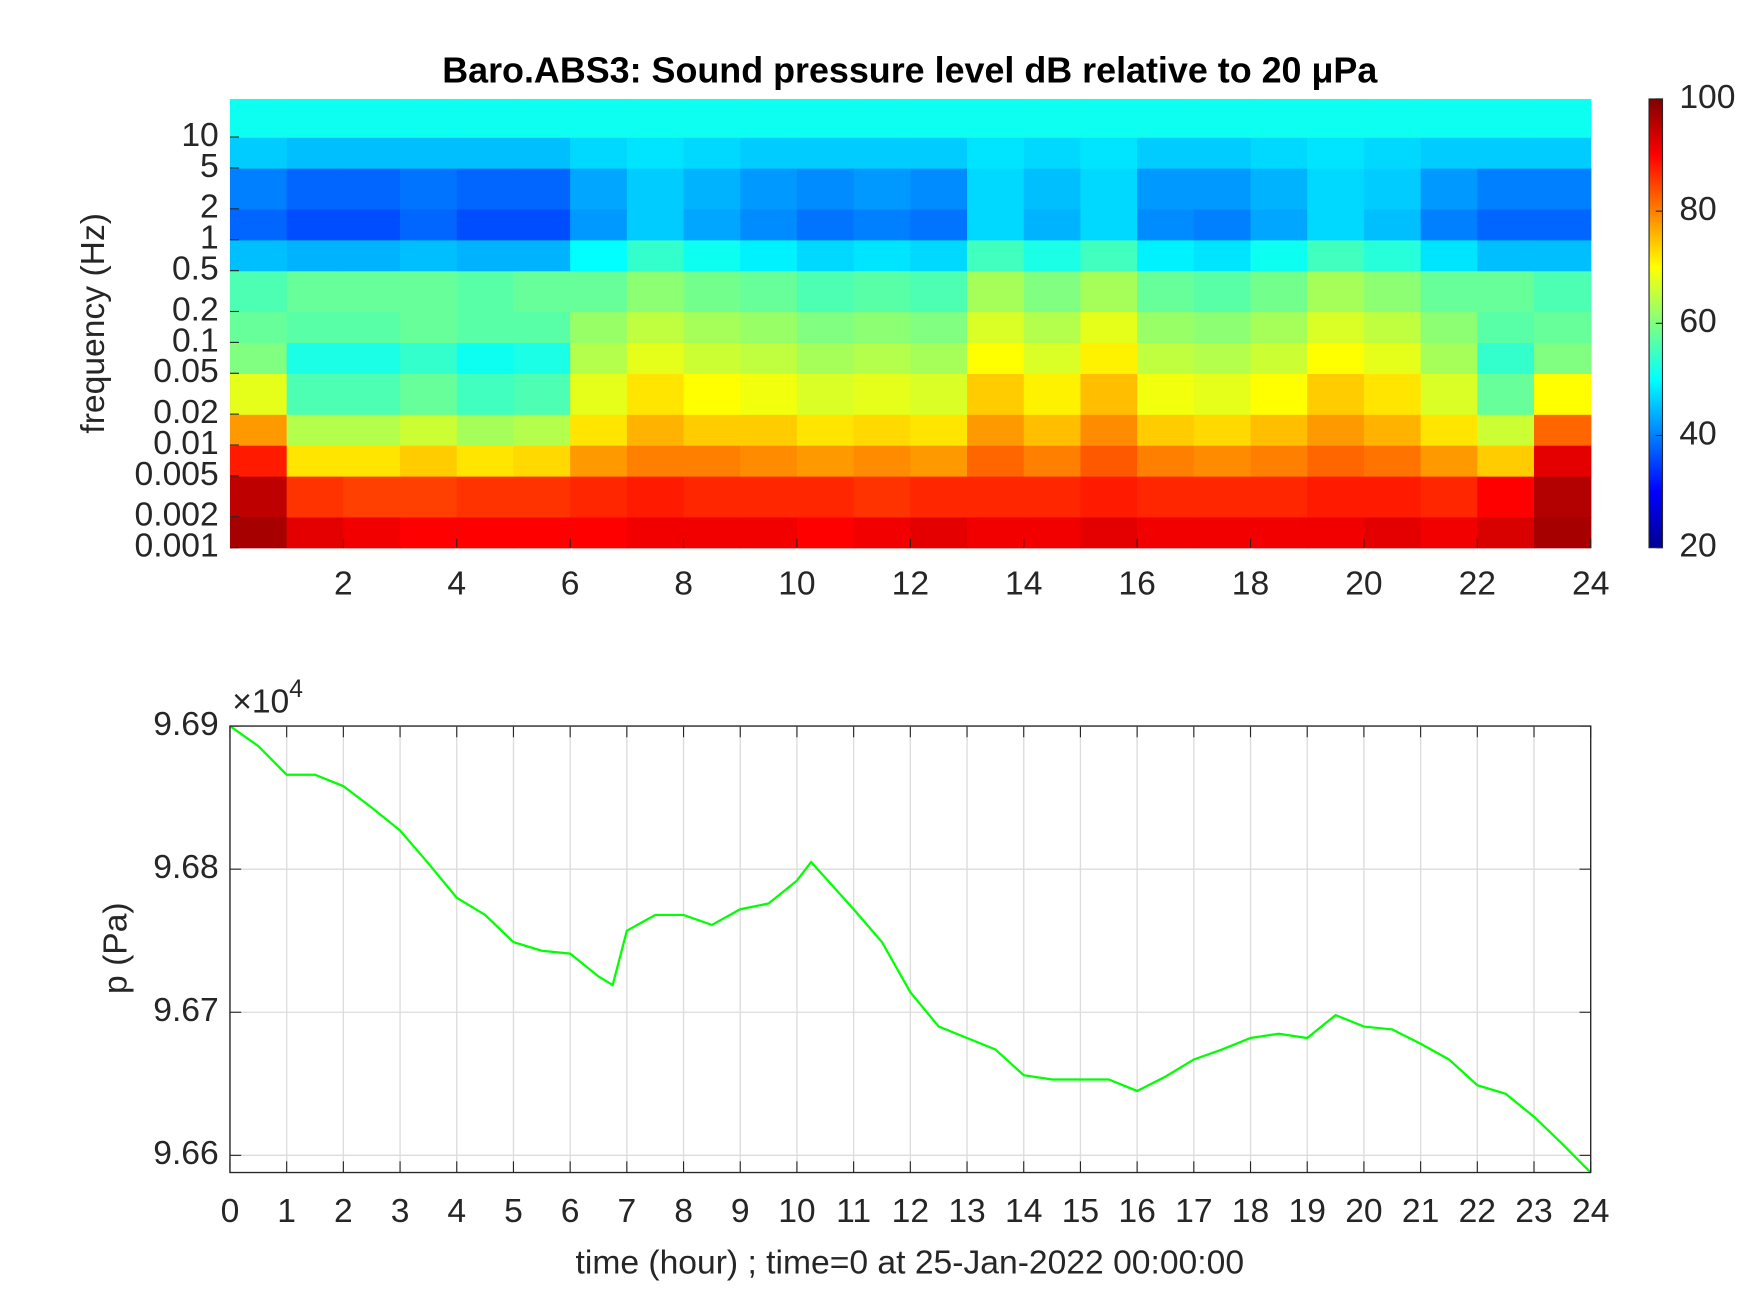 The width and height of the screenshot is (1750, 1313). I want to click on y-tick-label: 0.5, so click(195, 269).